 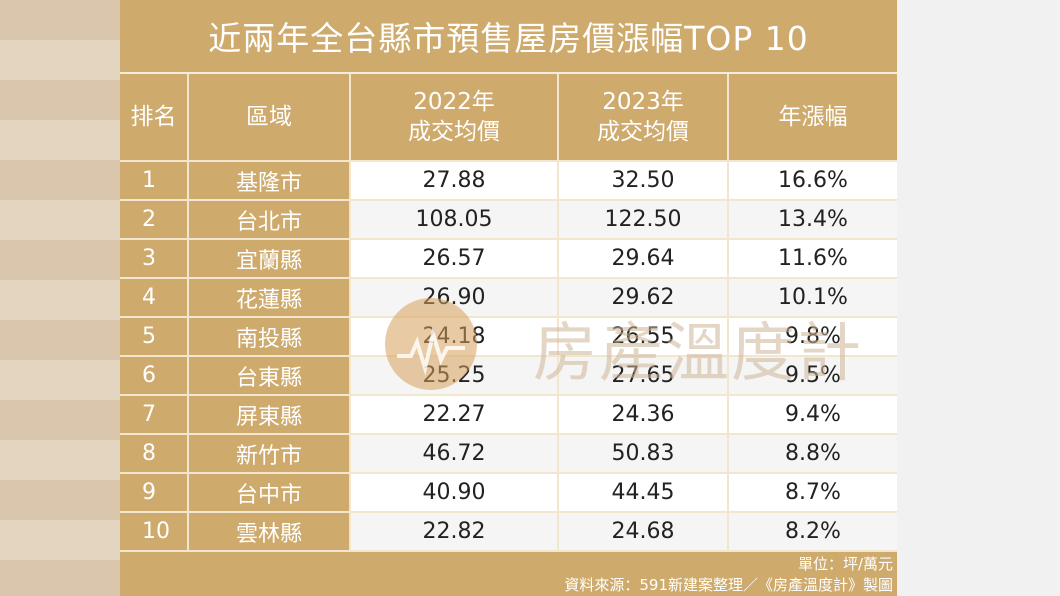 I want to click on table-row: 7 屏東縣 22.27 24.36 9.4%, so click(x=508, y=415).